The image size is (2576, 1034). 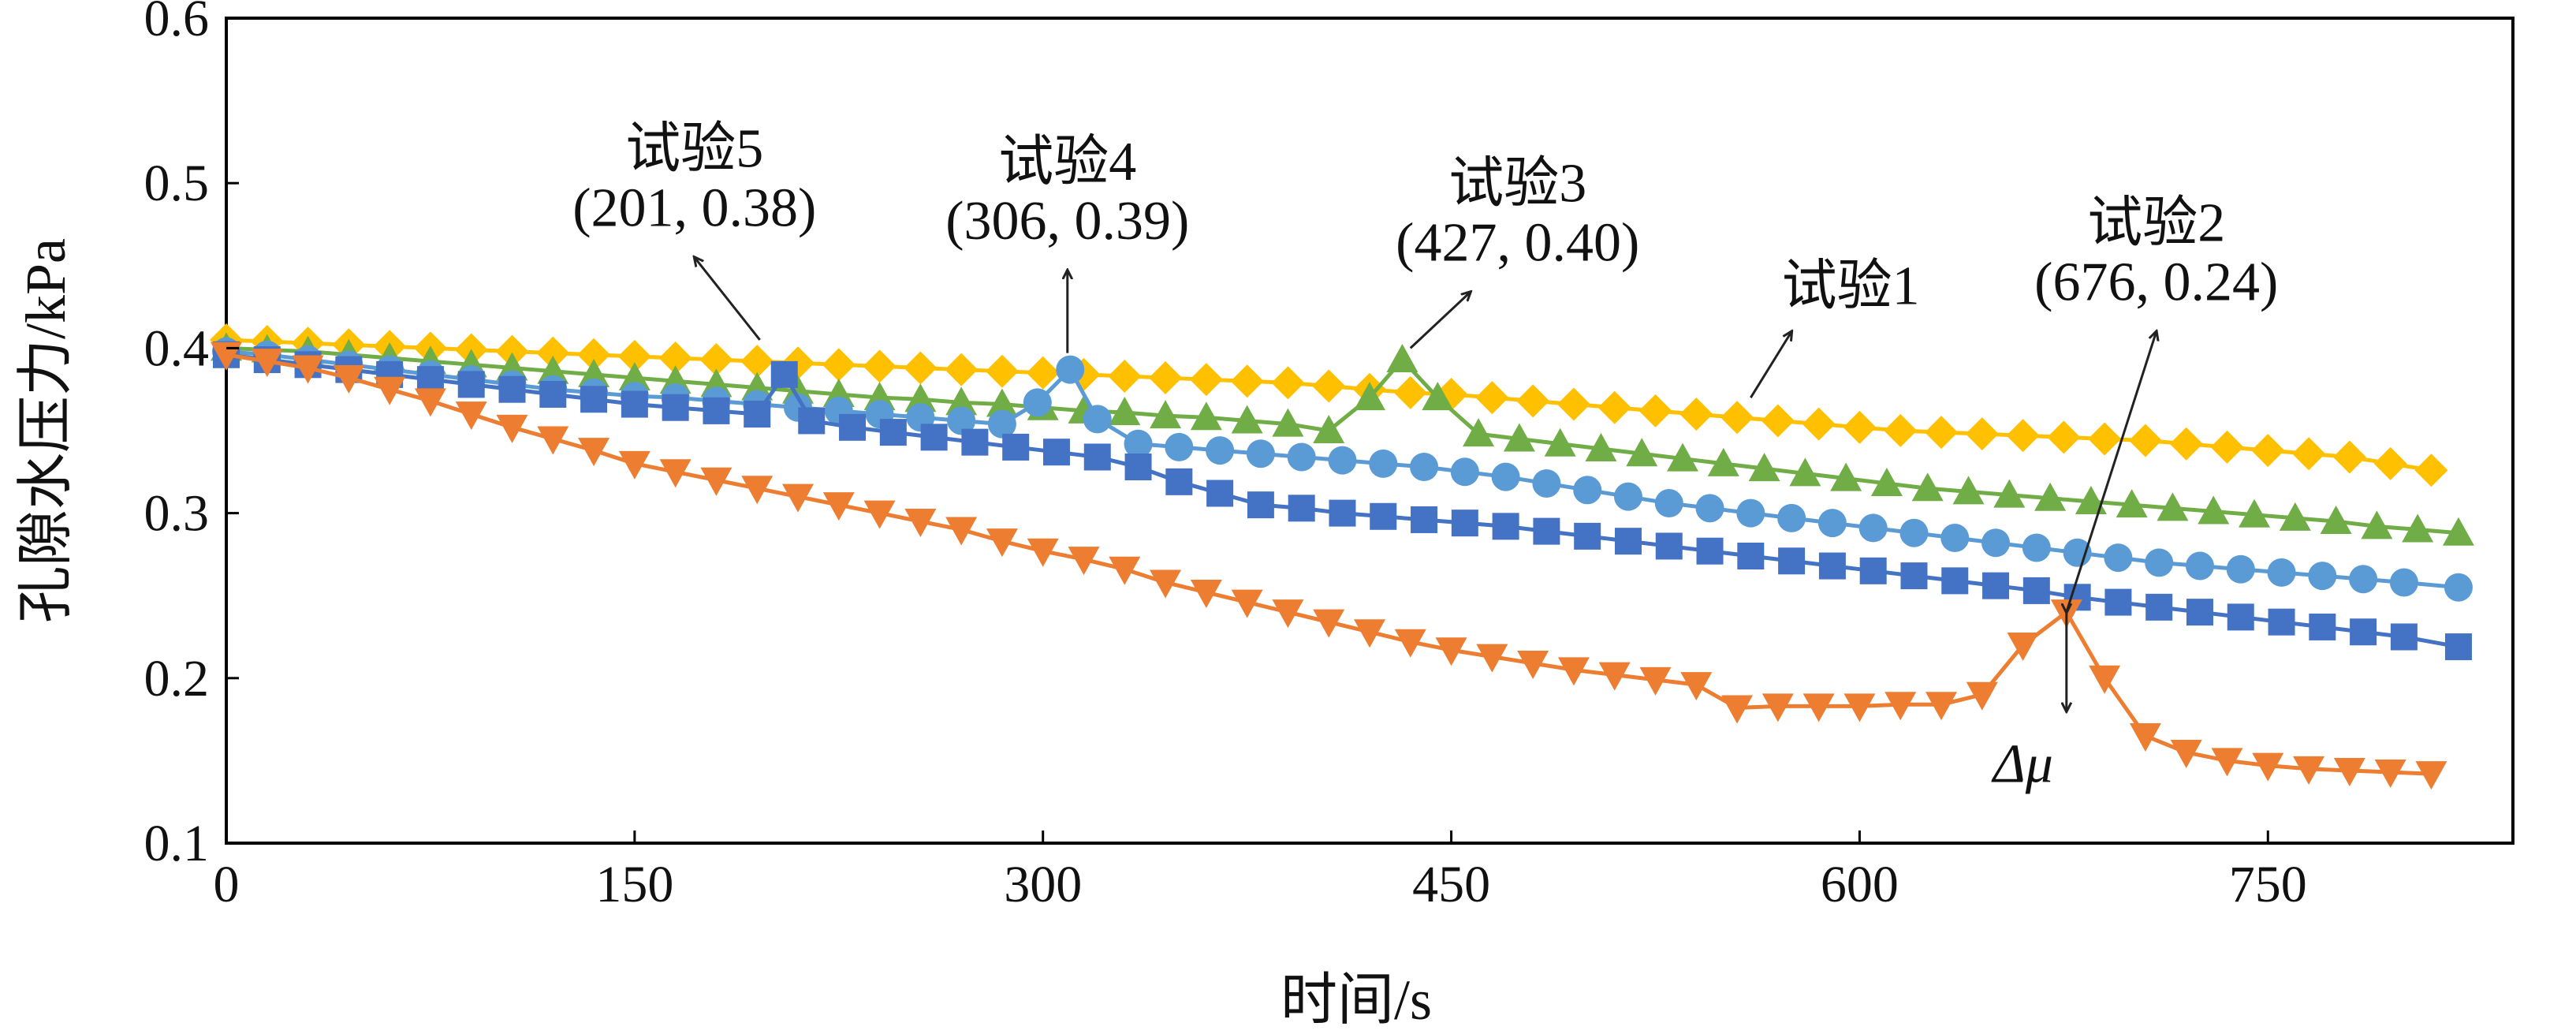 I want to click on annotation-5: 试验2(676, 0.24), so click(x=2156, y=402).